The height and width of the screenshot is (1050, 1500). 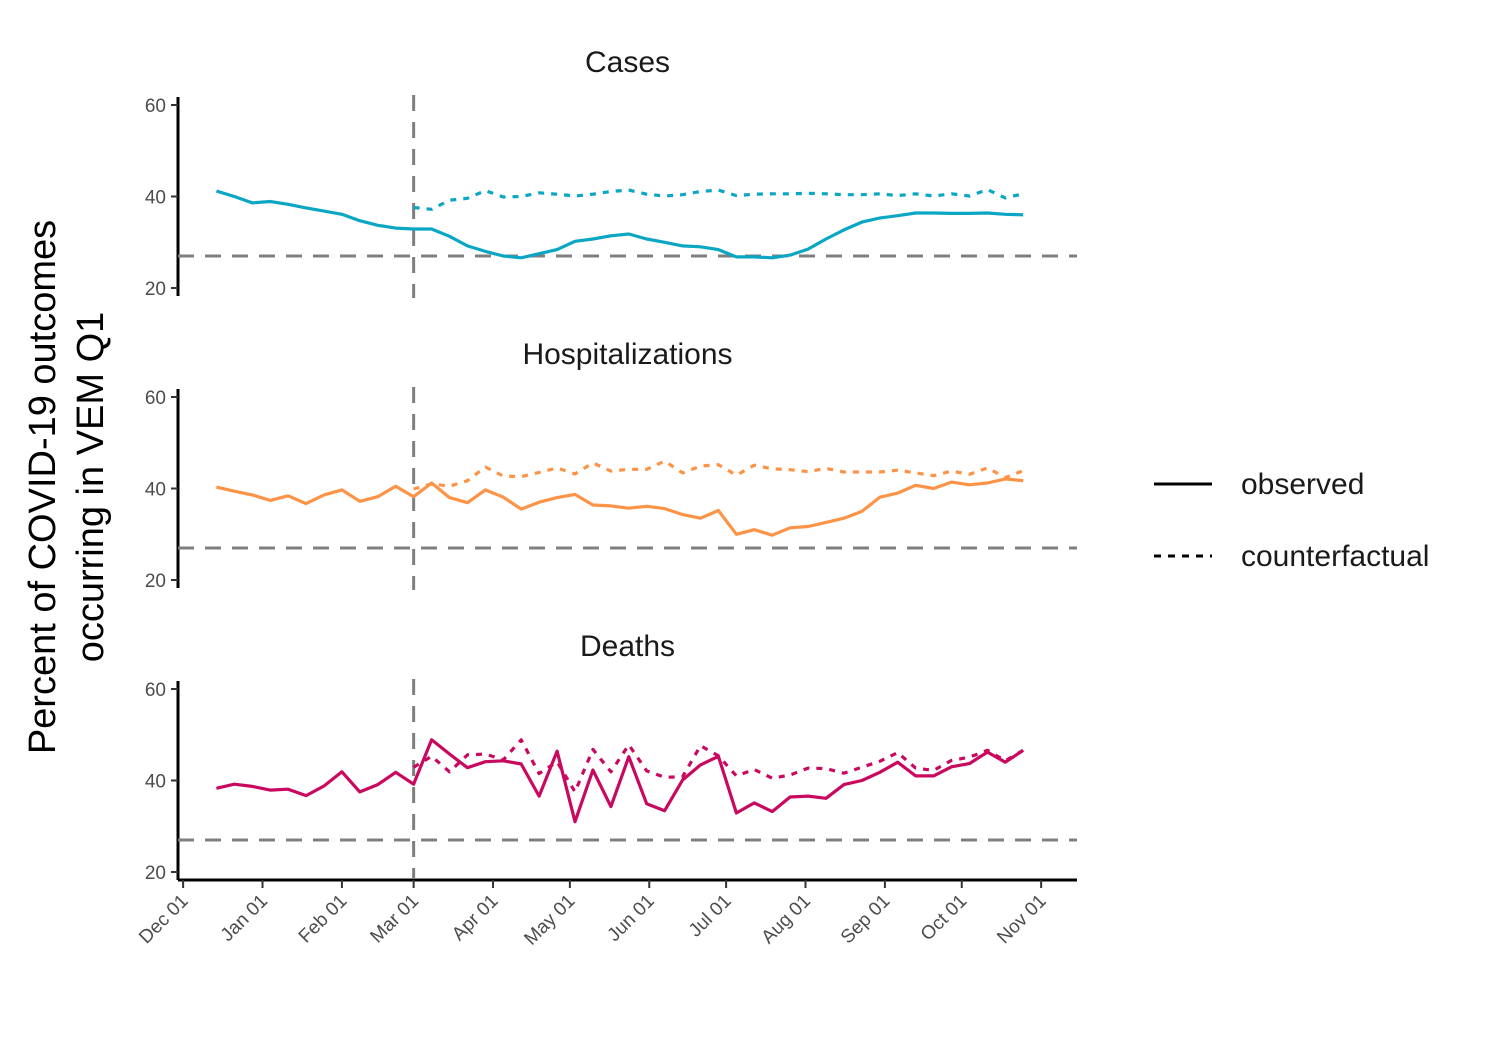 I want to click on series-line-cases-observed, so click(x=619, y=224).